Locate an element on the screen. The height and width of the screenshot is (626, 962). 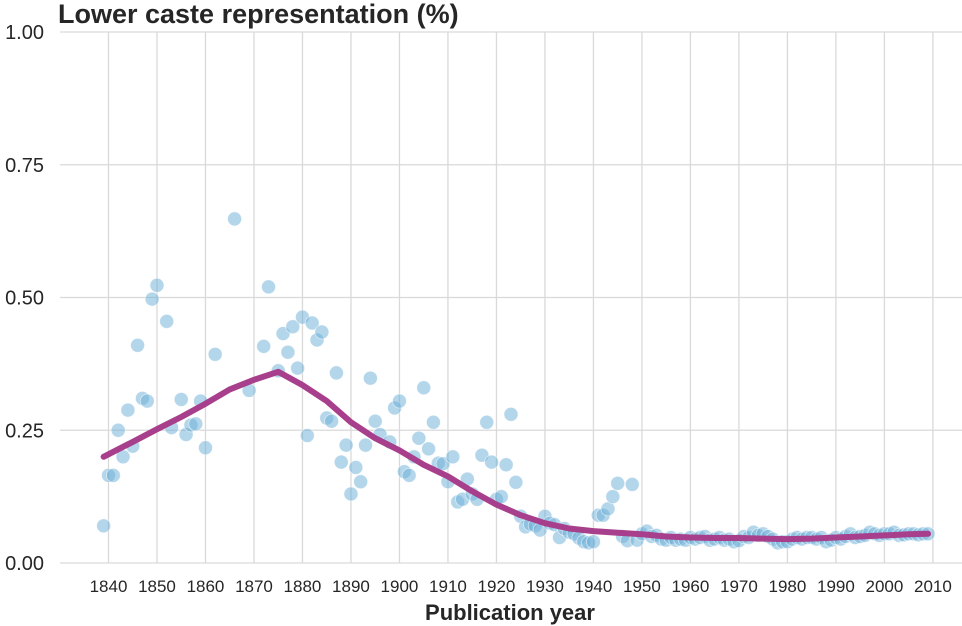
x-tick-label: 1920 is located at coordinates (497, 586).